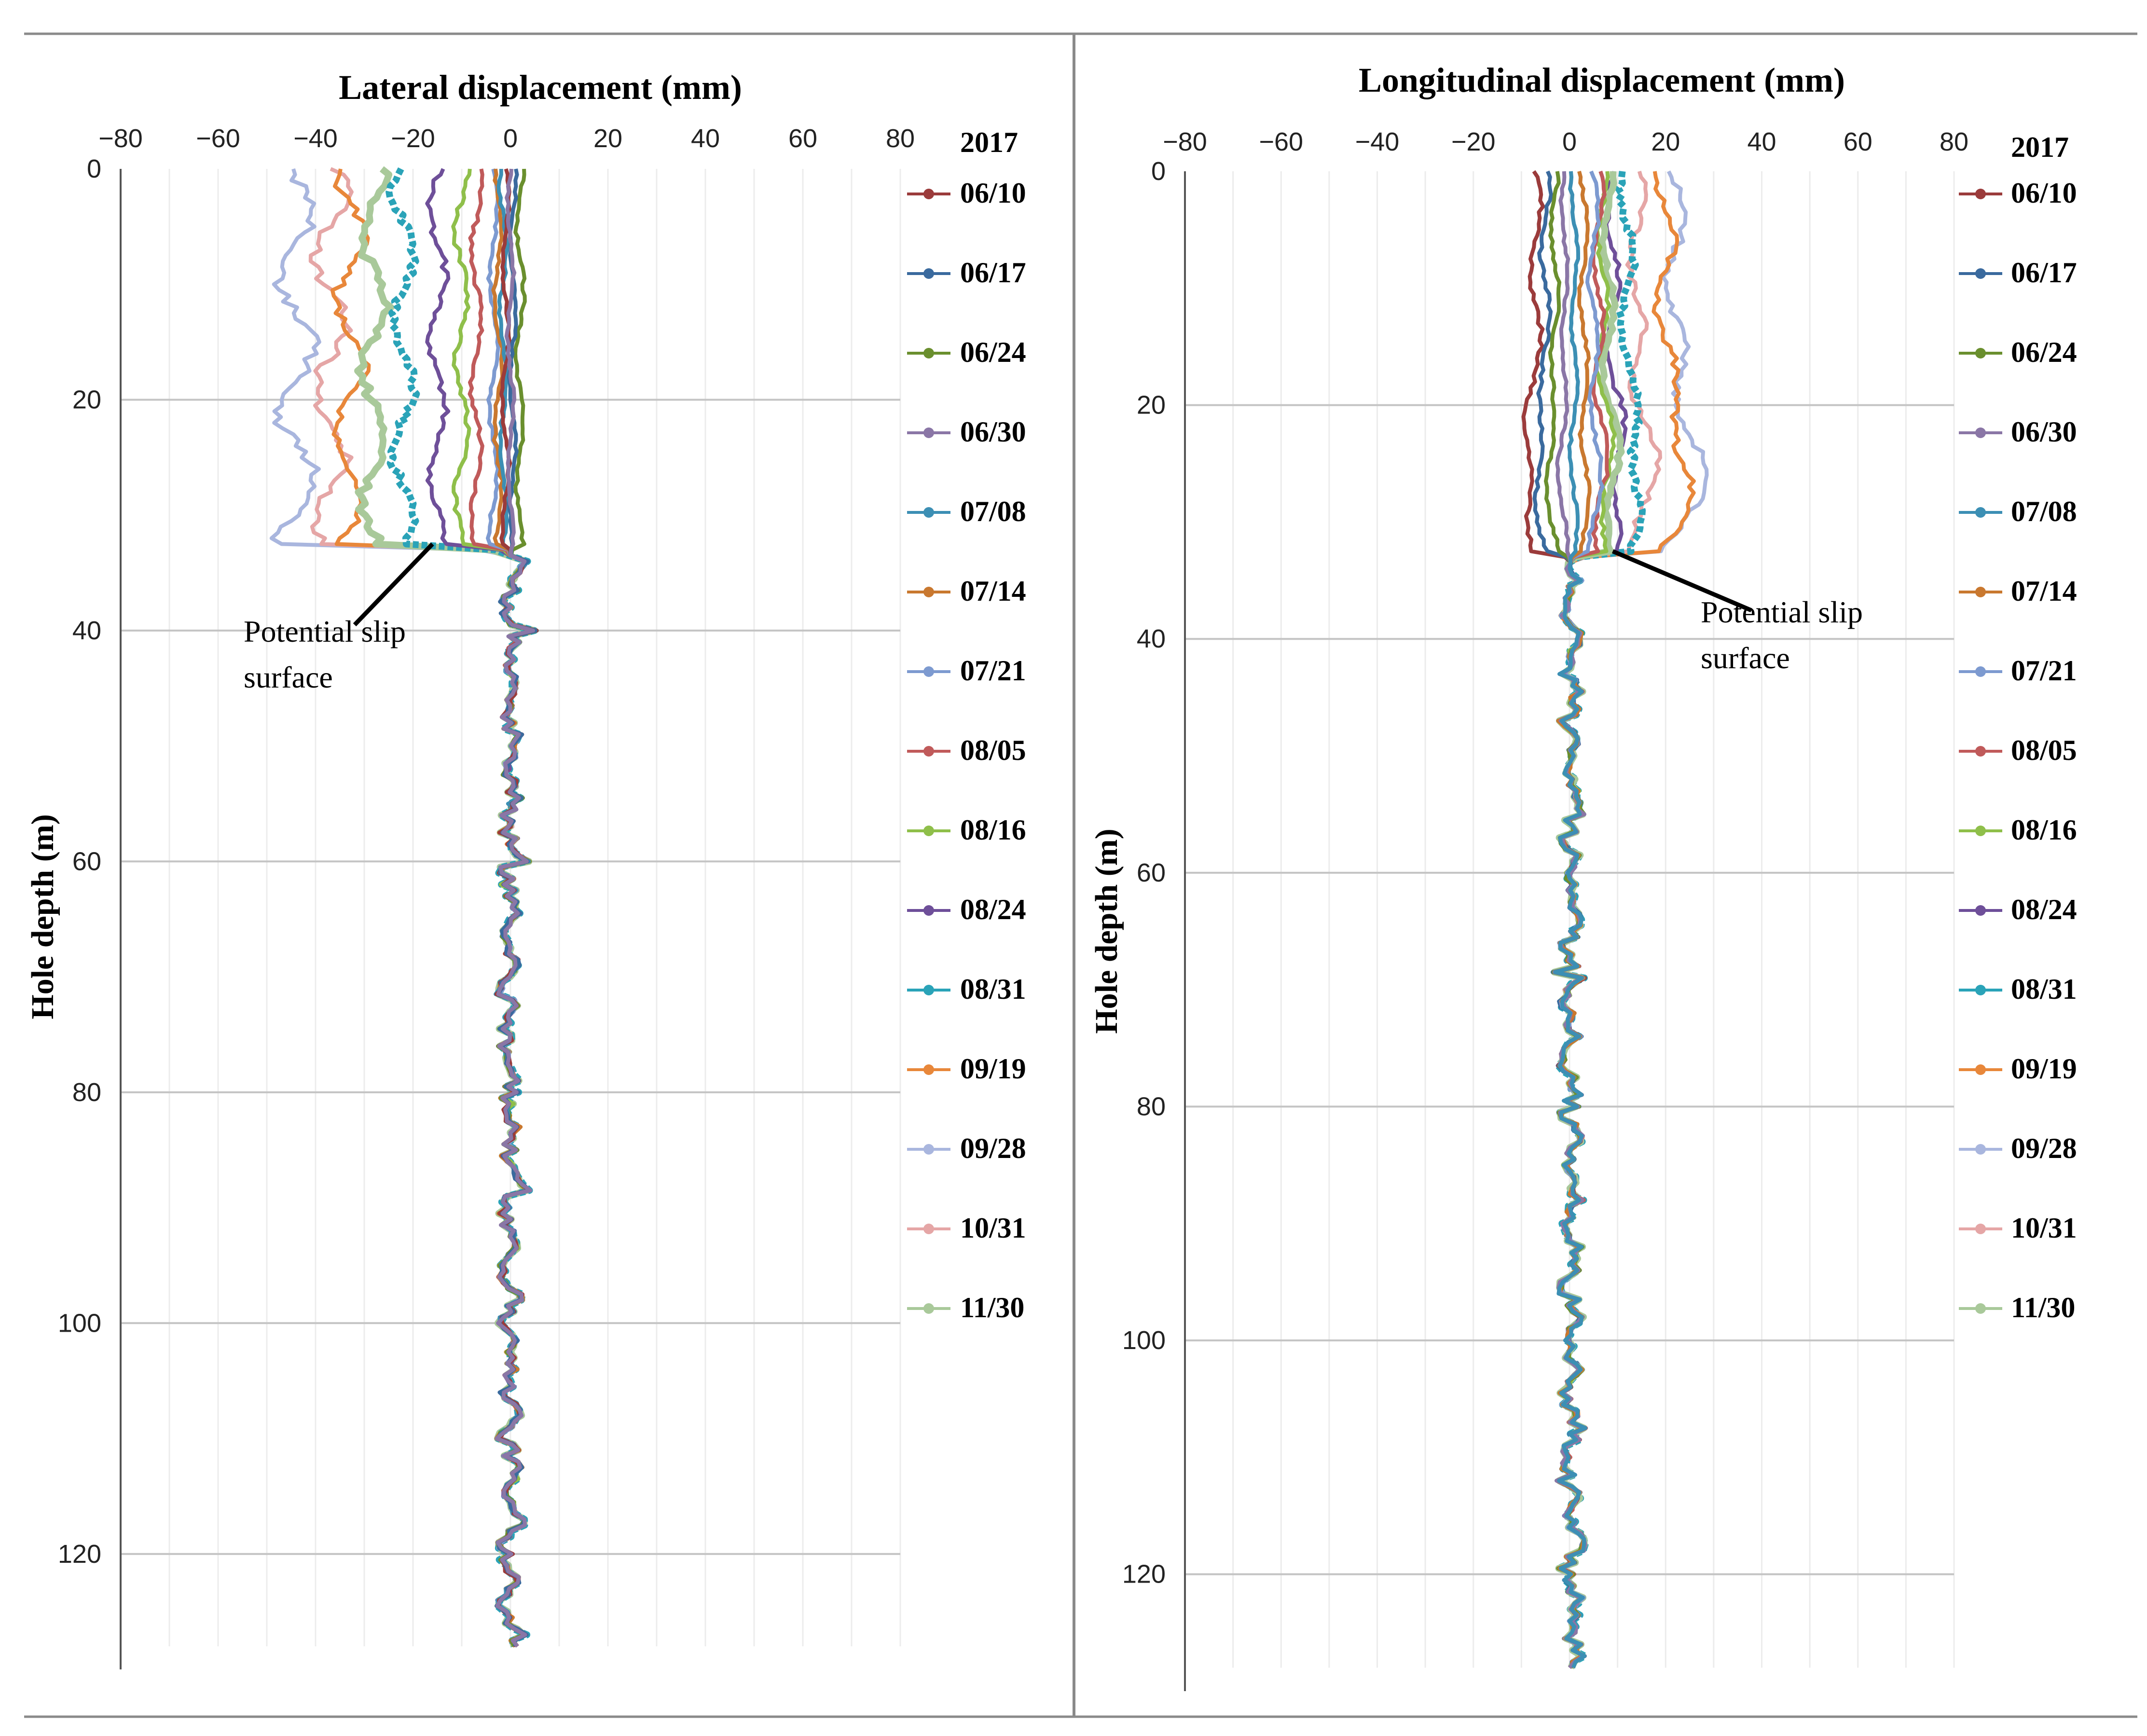 The width and height of the screenshot is (2147, 1736). I want to click on legend-label: 08/05, so click(2044, 750).